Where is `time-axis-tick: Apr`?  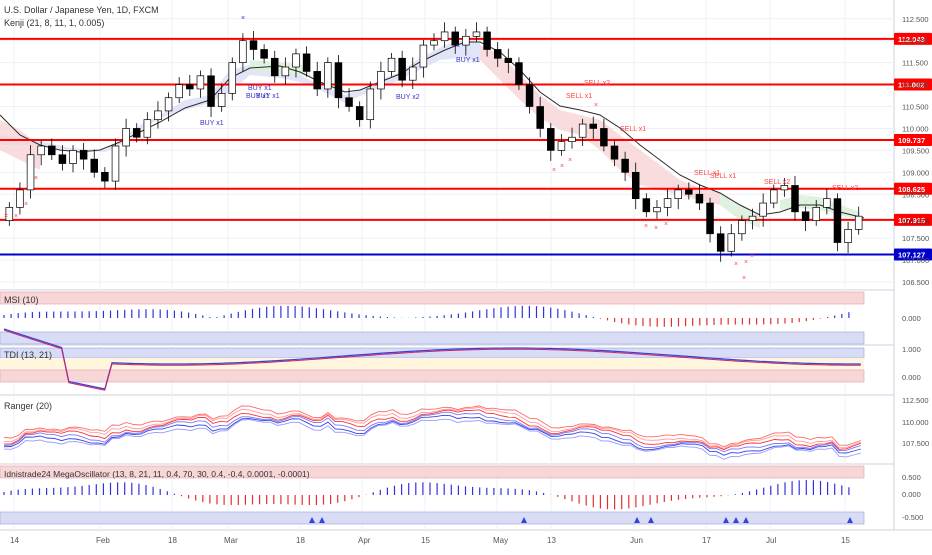
time-axis-tick: Apr is located at coordinates (364, 540).